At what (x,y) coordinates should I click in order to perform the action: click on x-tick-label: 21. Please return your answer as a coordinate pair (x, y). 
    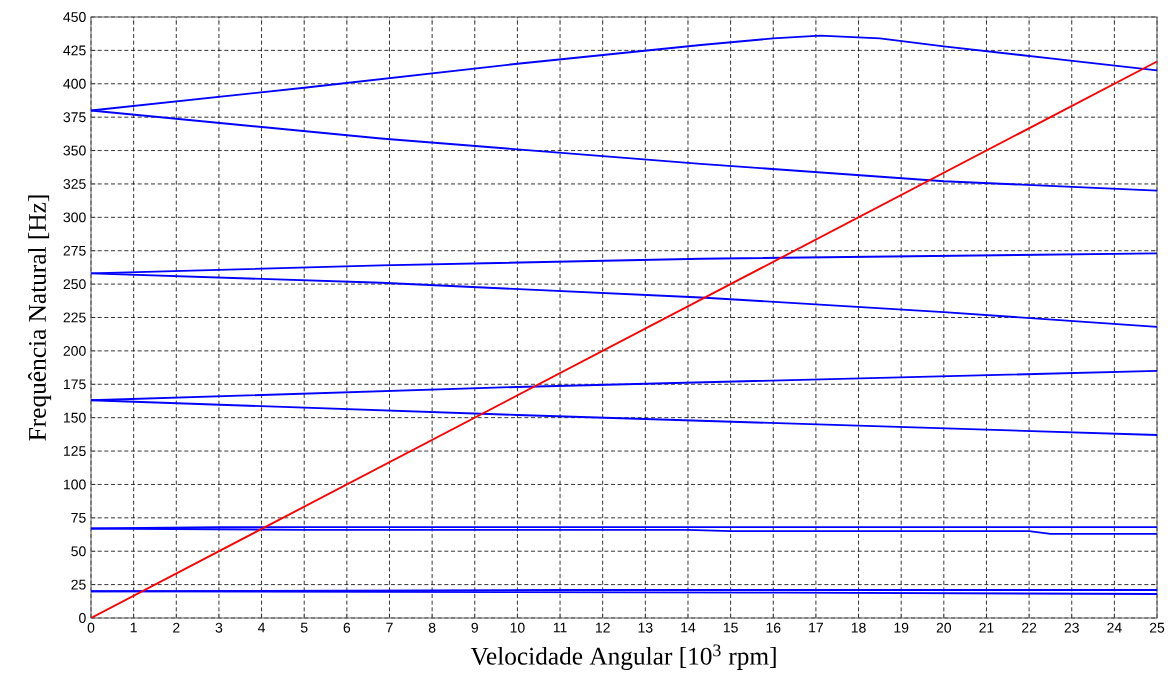
    Looking at the image, I should click on (986, 627).